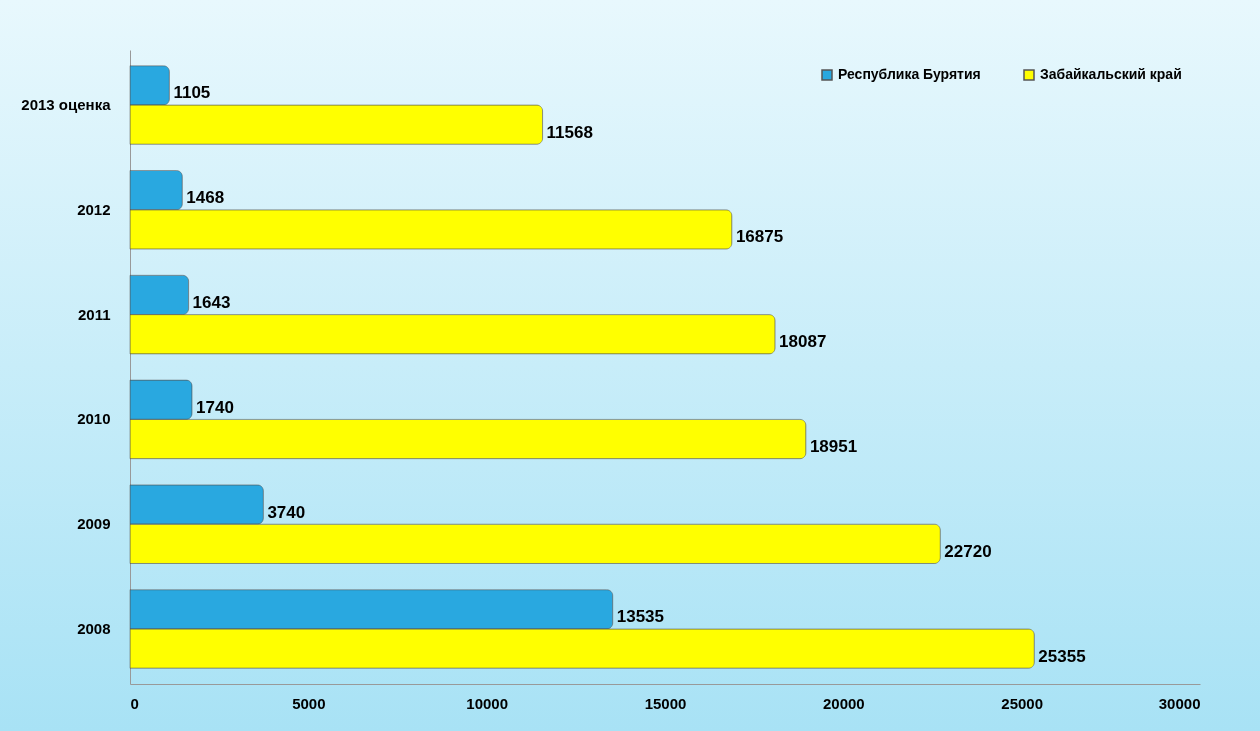 This screenshot has height=731, width=1260. What do you see at coordinates (640, 617) in the screenshot?
I see `data-label: 13535` at bounding box center [640, 617].